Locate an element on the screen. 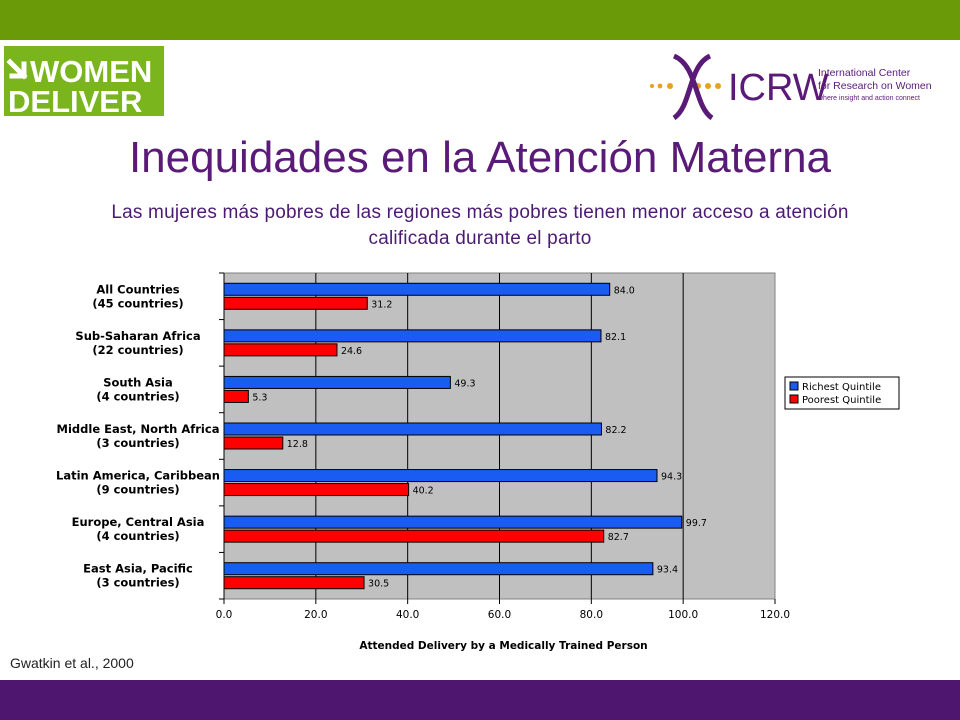  icrw-line-1: International Center is located at coordinates (864, 73).